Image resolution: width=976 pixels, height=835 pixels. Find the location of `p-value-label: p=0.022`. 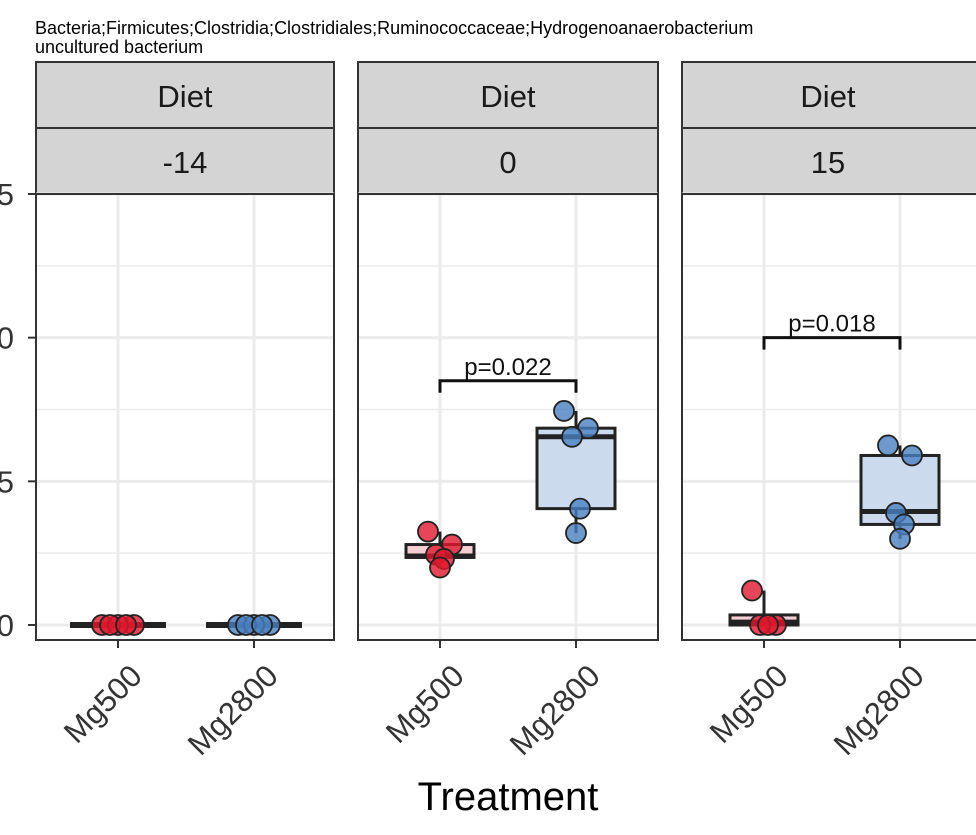

p-value-label: p=0.022 is located at coordinates (507, 367).